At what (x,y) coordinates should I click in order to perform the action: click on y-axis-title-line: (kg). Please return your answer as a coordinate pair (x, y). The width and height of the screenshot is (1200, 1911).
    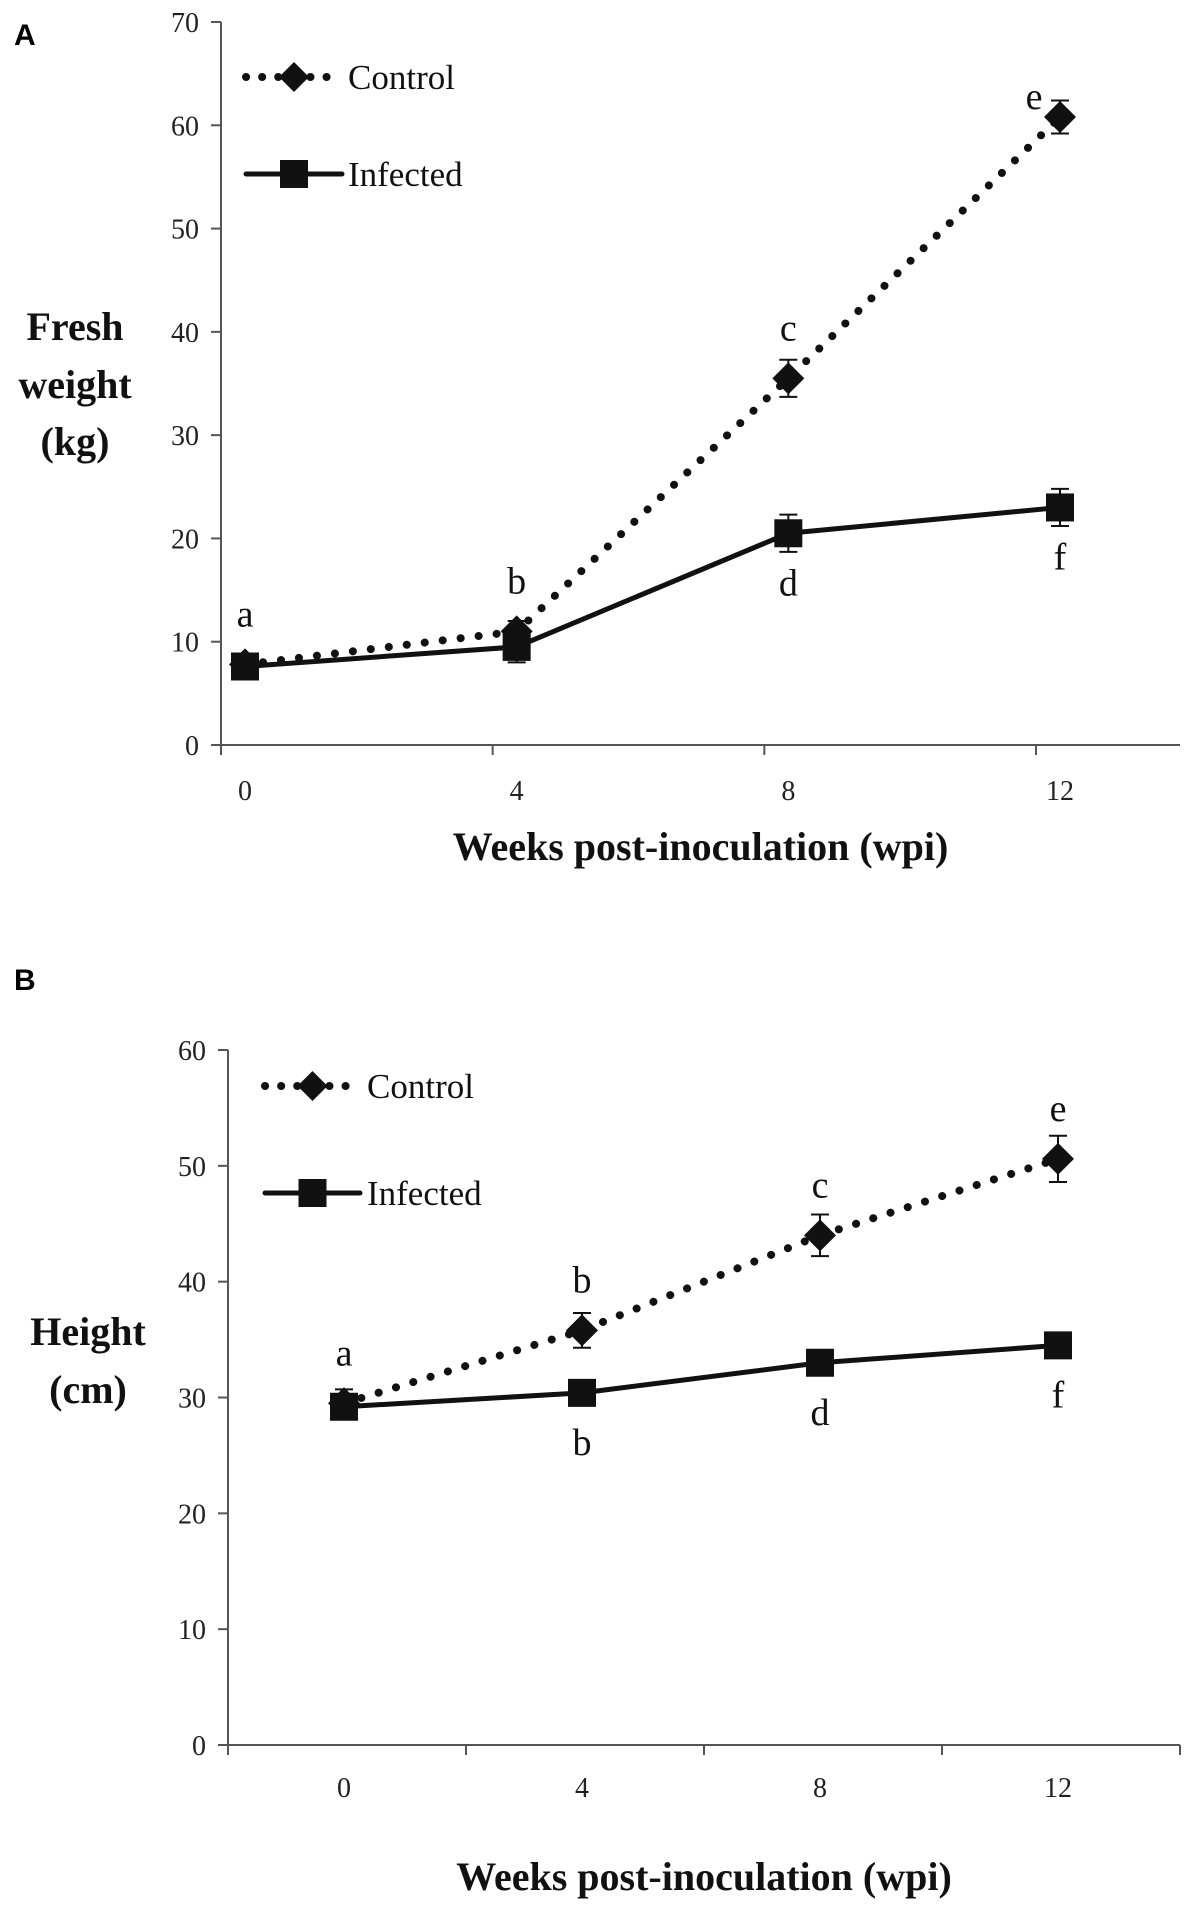
    Looking at the image, I should click on (75, 441).